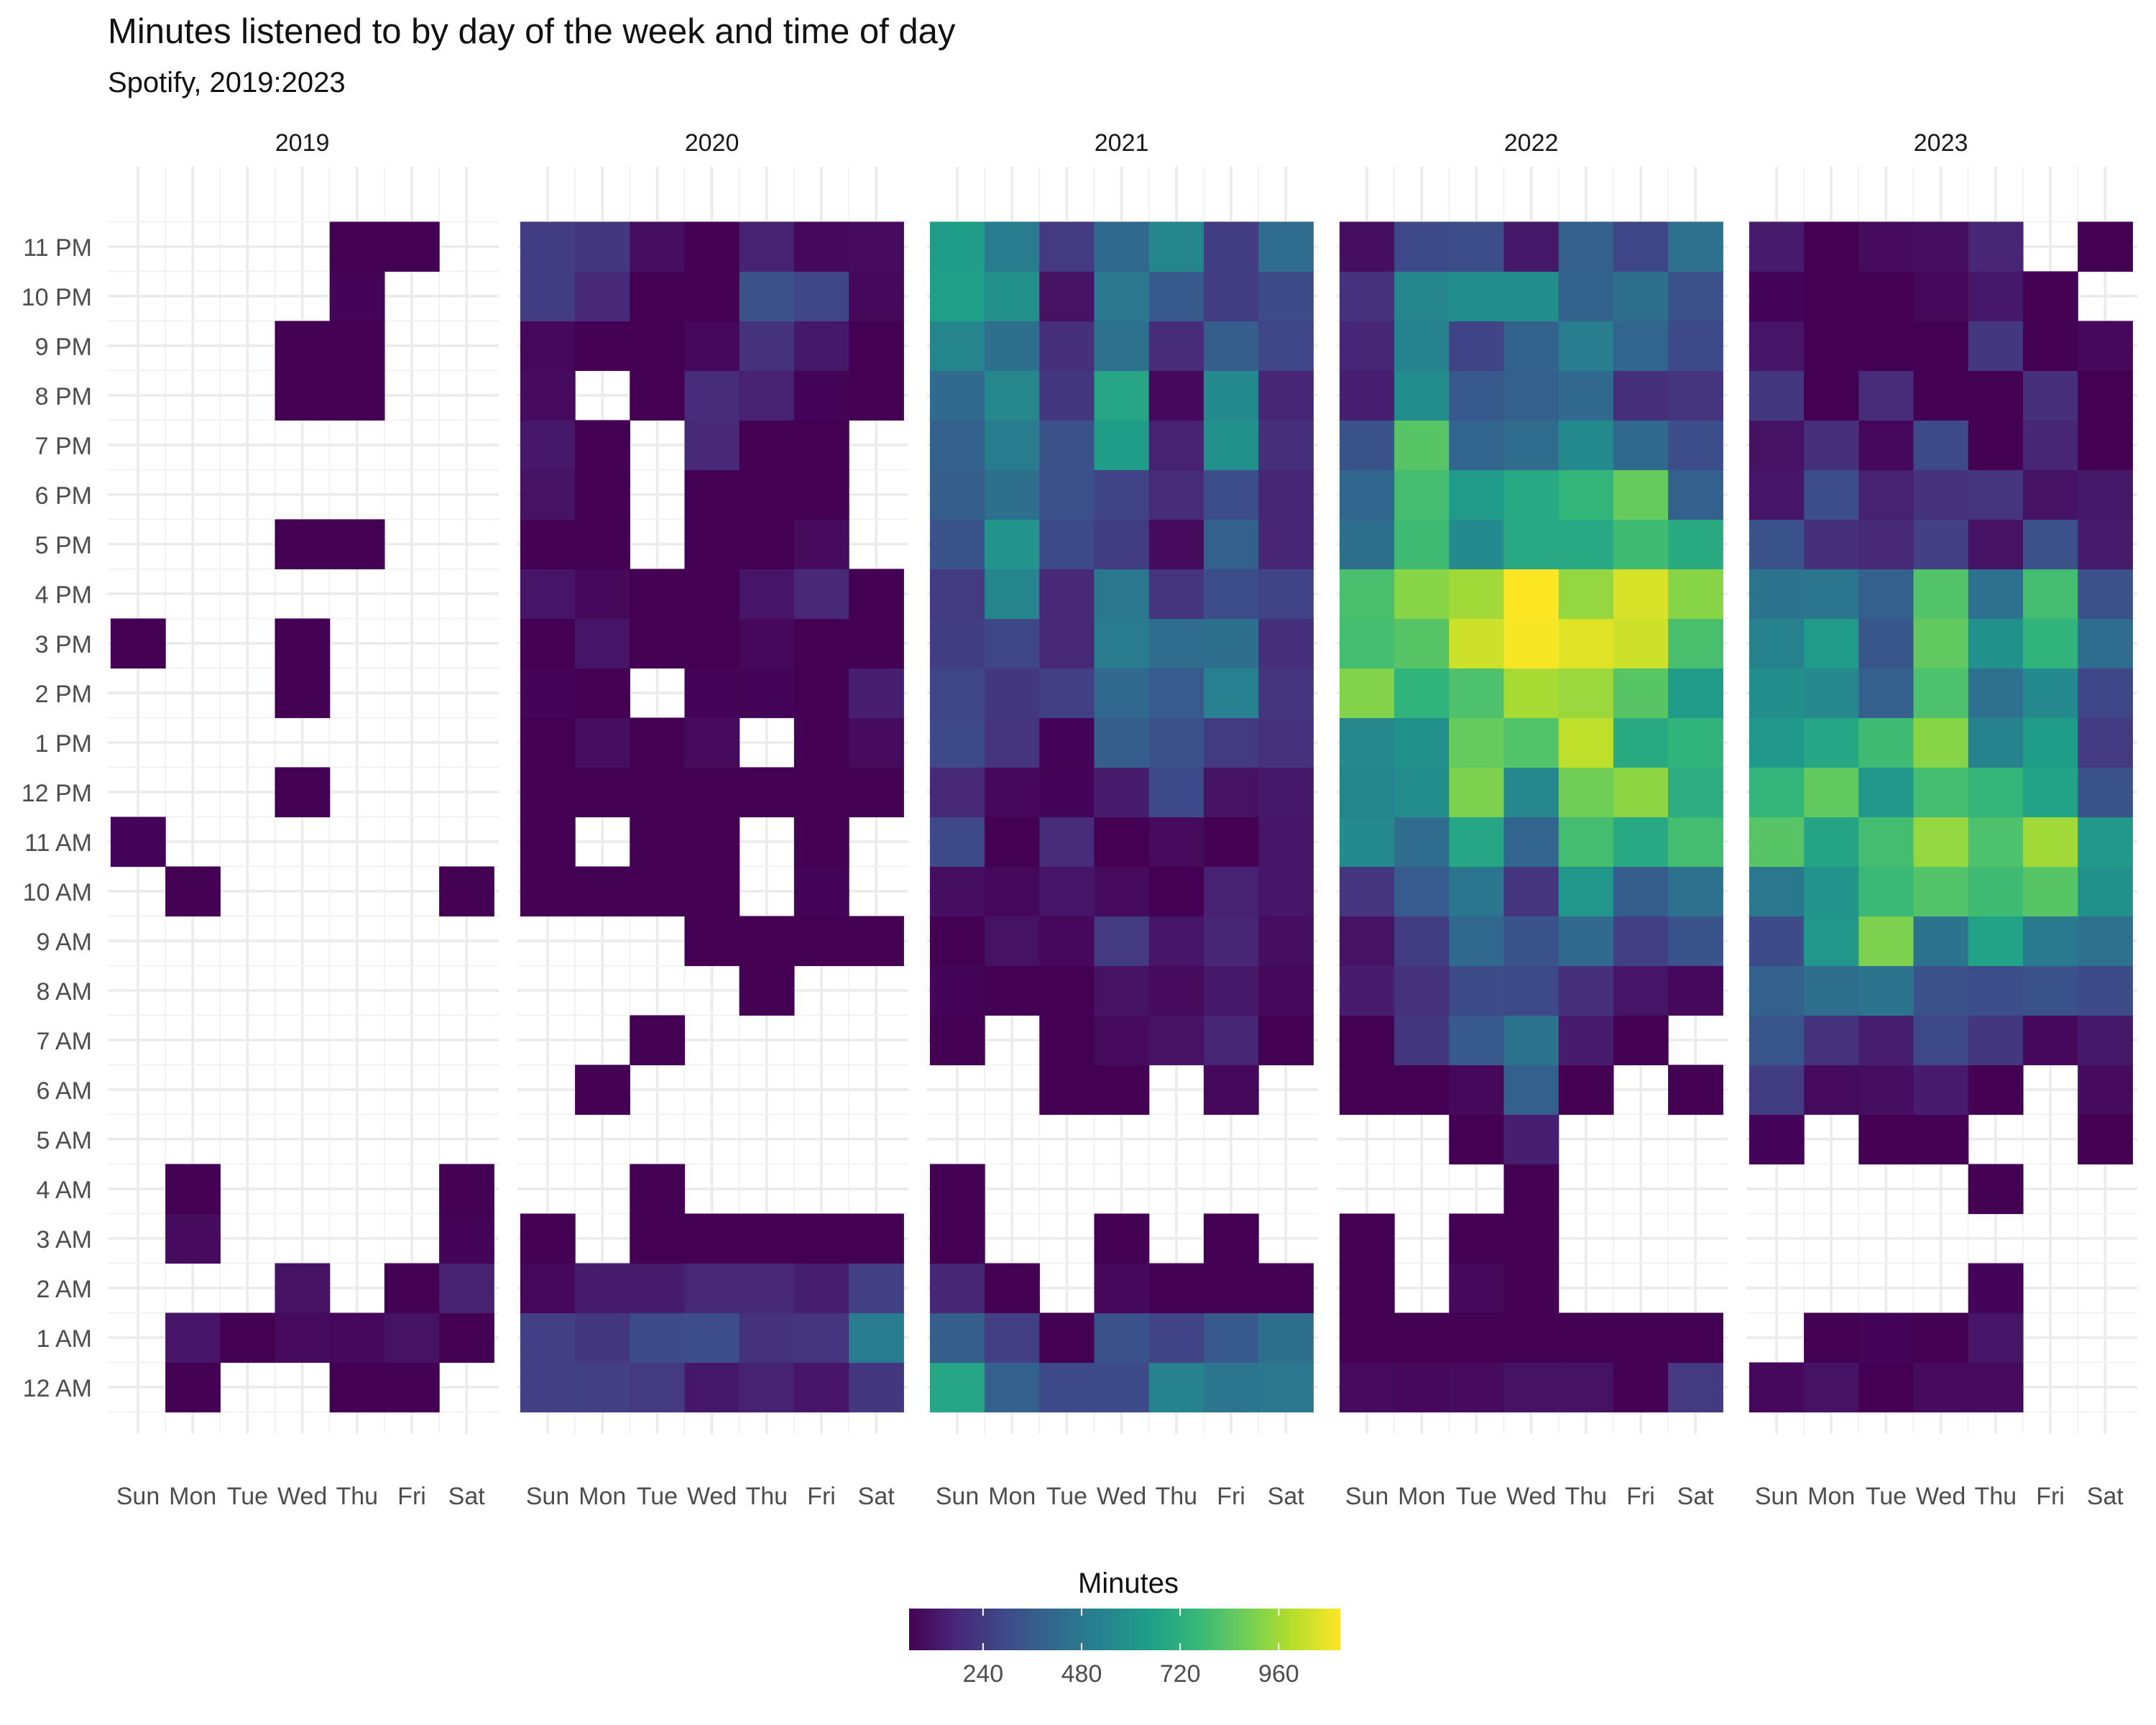 This screenshot has width=2156, height=1725. What do you see at coordinates (302, 143) in the screenshot?
I see `facet-label: 2019` at bounding box center [302, 143].